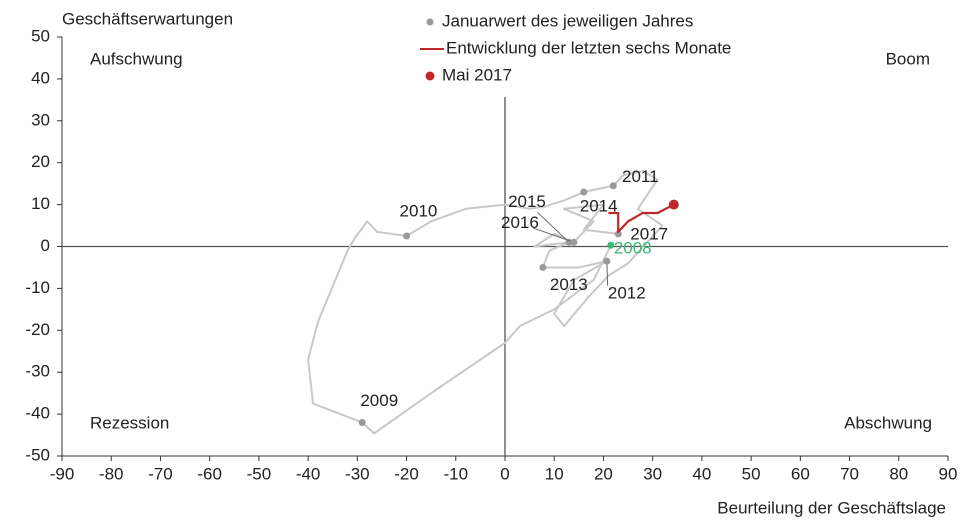 This screenshot has width=968, height=528. Describe the element at coordinates (40, 77) in the screenshot. I see `y-tick-label: 40` at that location.